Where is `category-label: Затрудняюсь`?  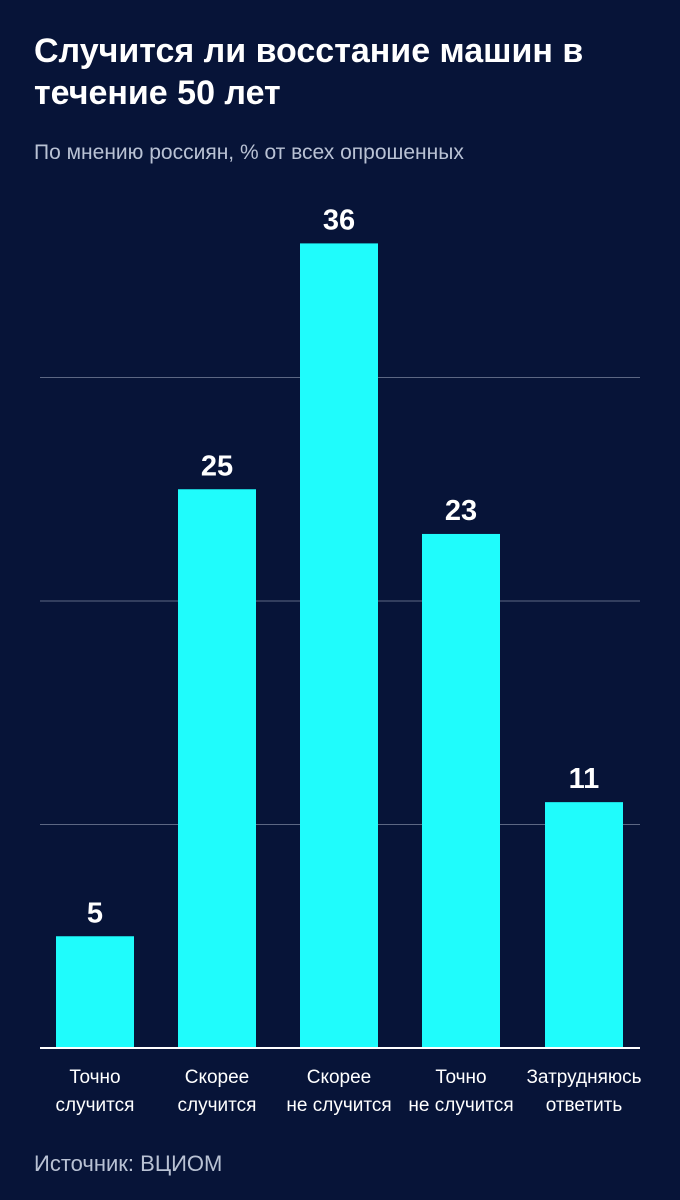
category-label: Затрудняюсь is located at coordinates (583, 1077).